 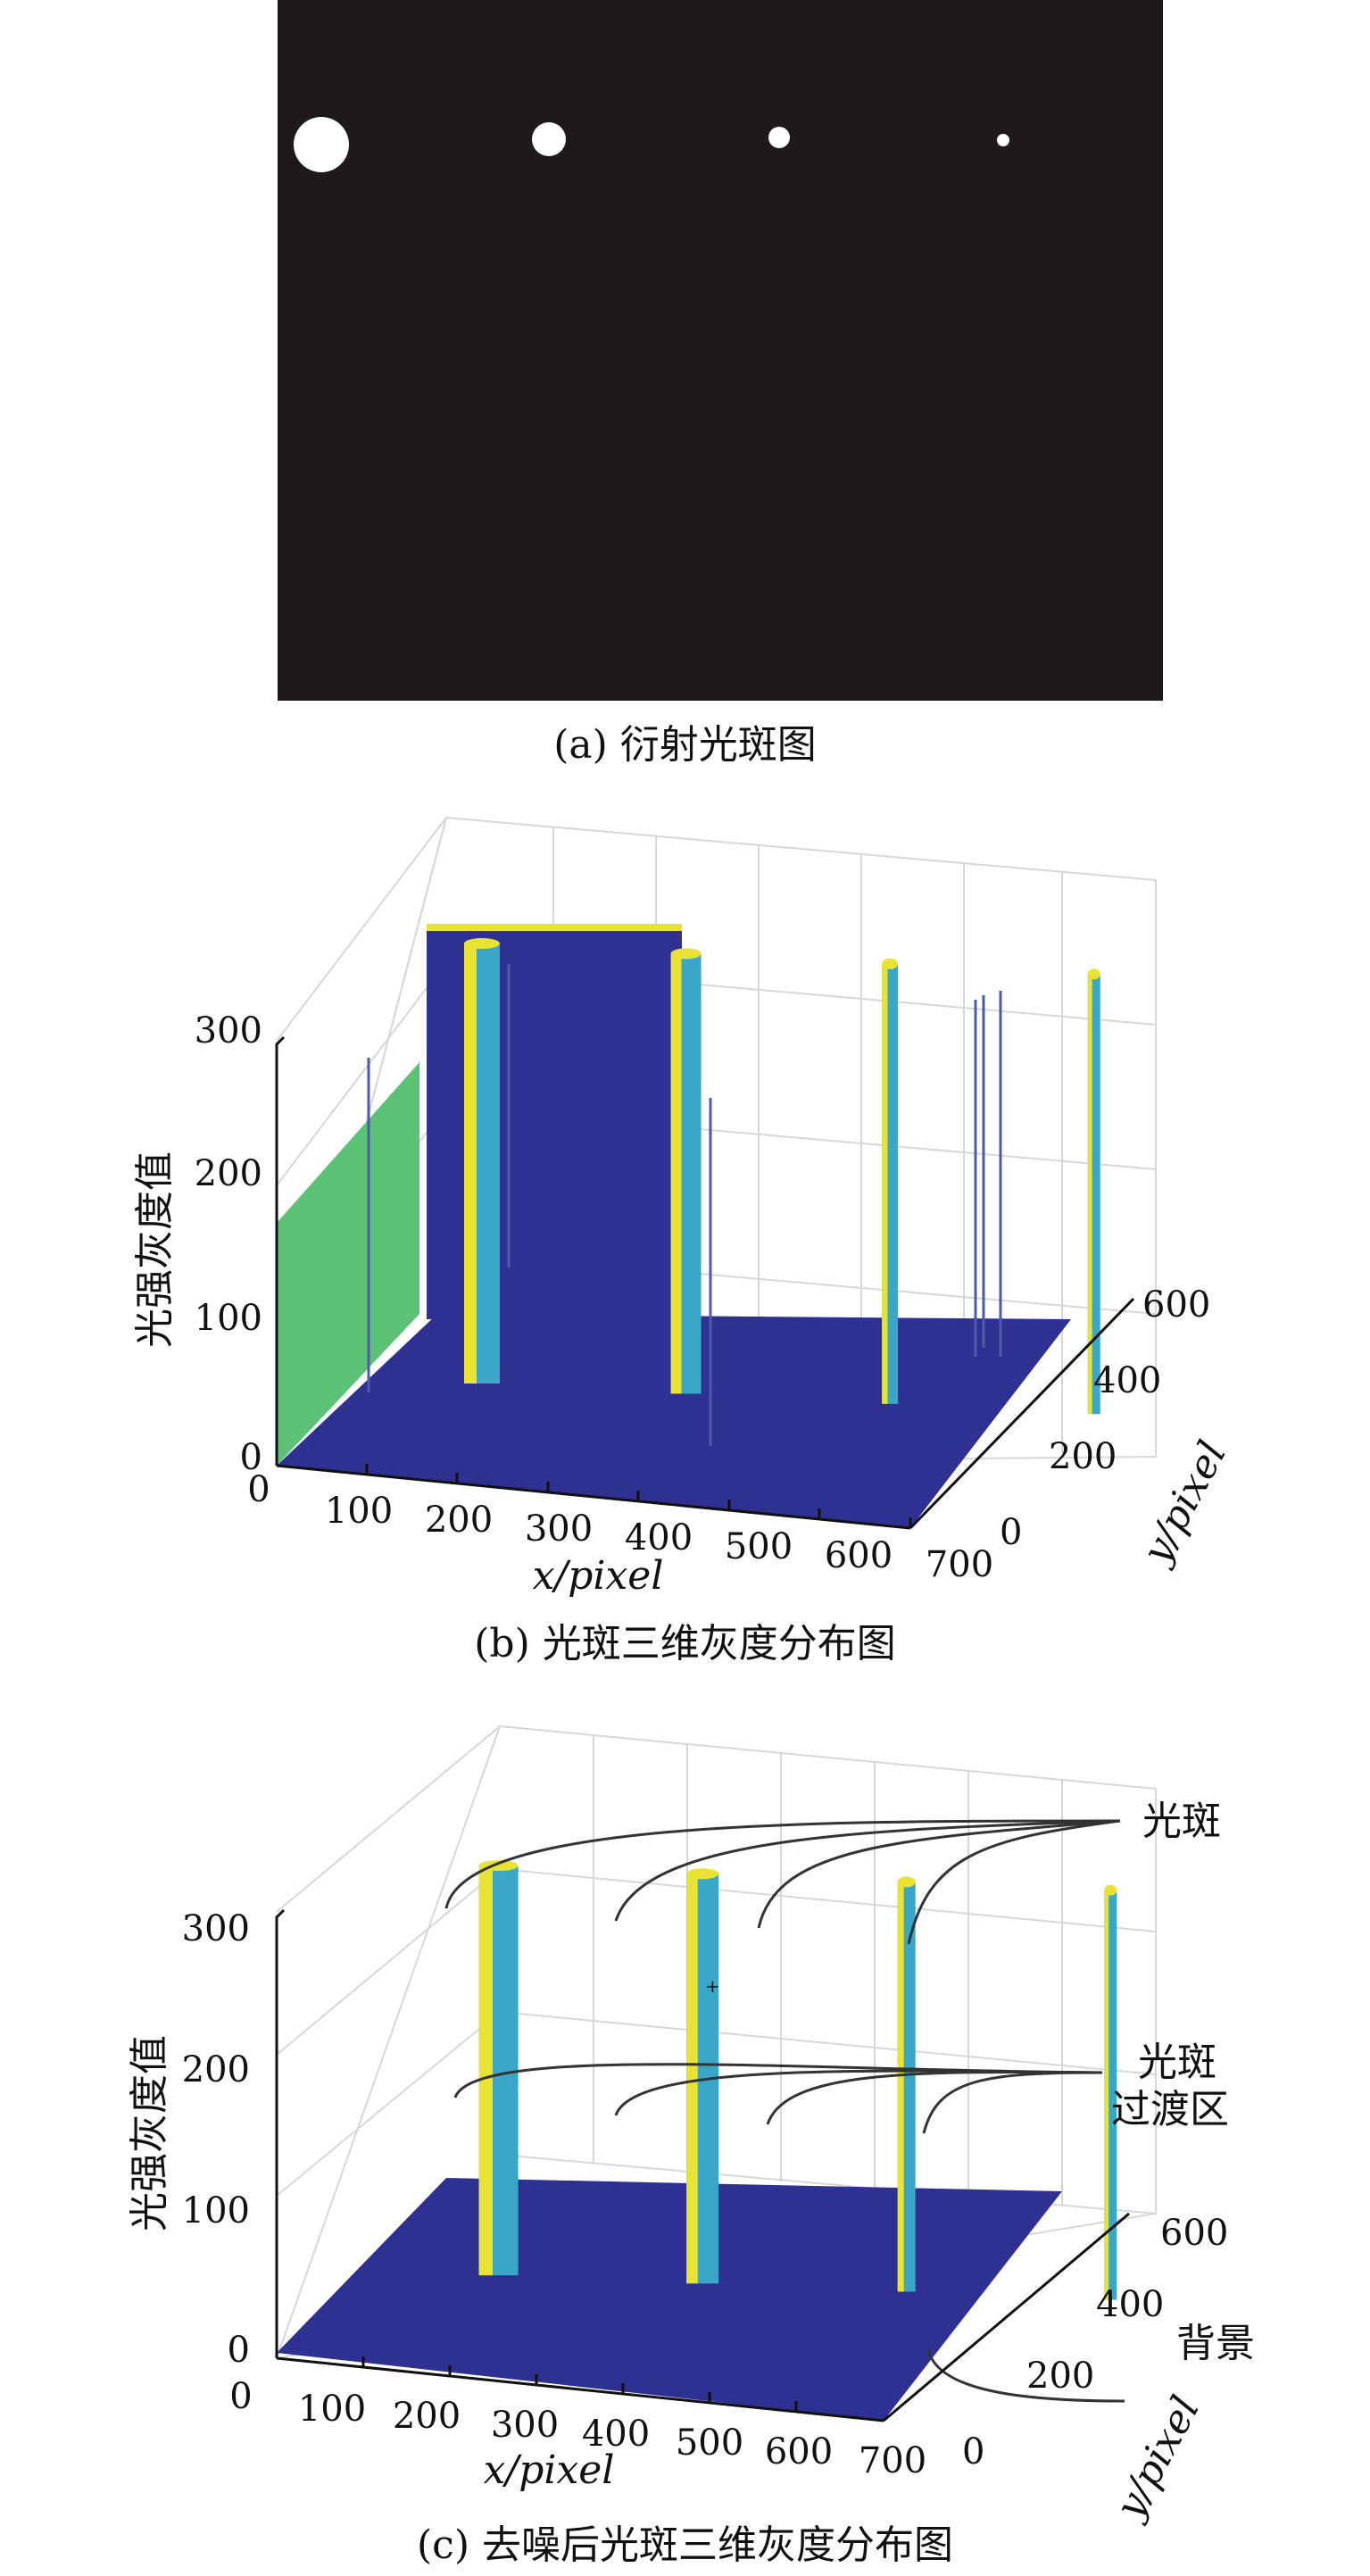 What do you see at coordinates (1130, 2304) in the screenshot?
I see `y-tick-400-c: 400` at bounding box center [1130, 2304].